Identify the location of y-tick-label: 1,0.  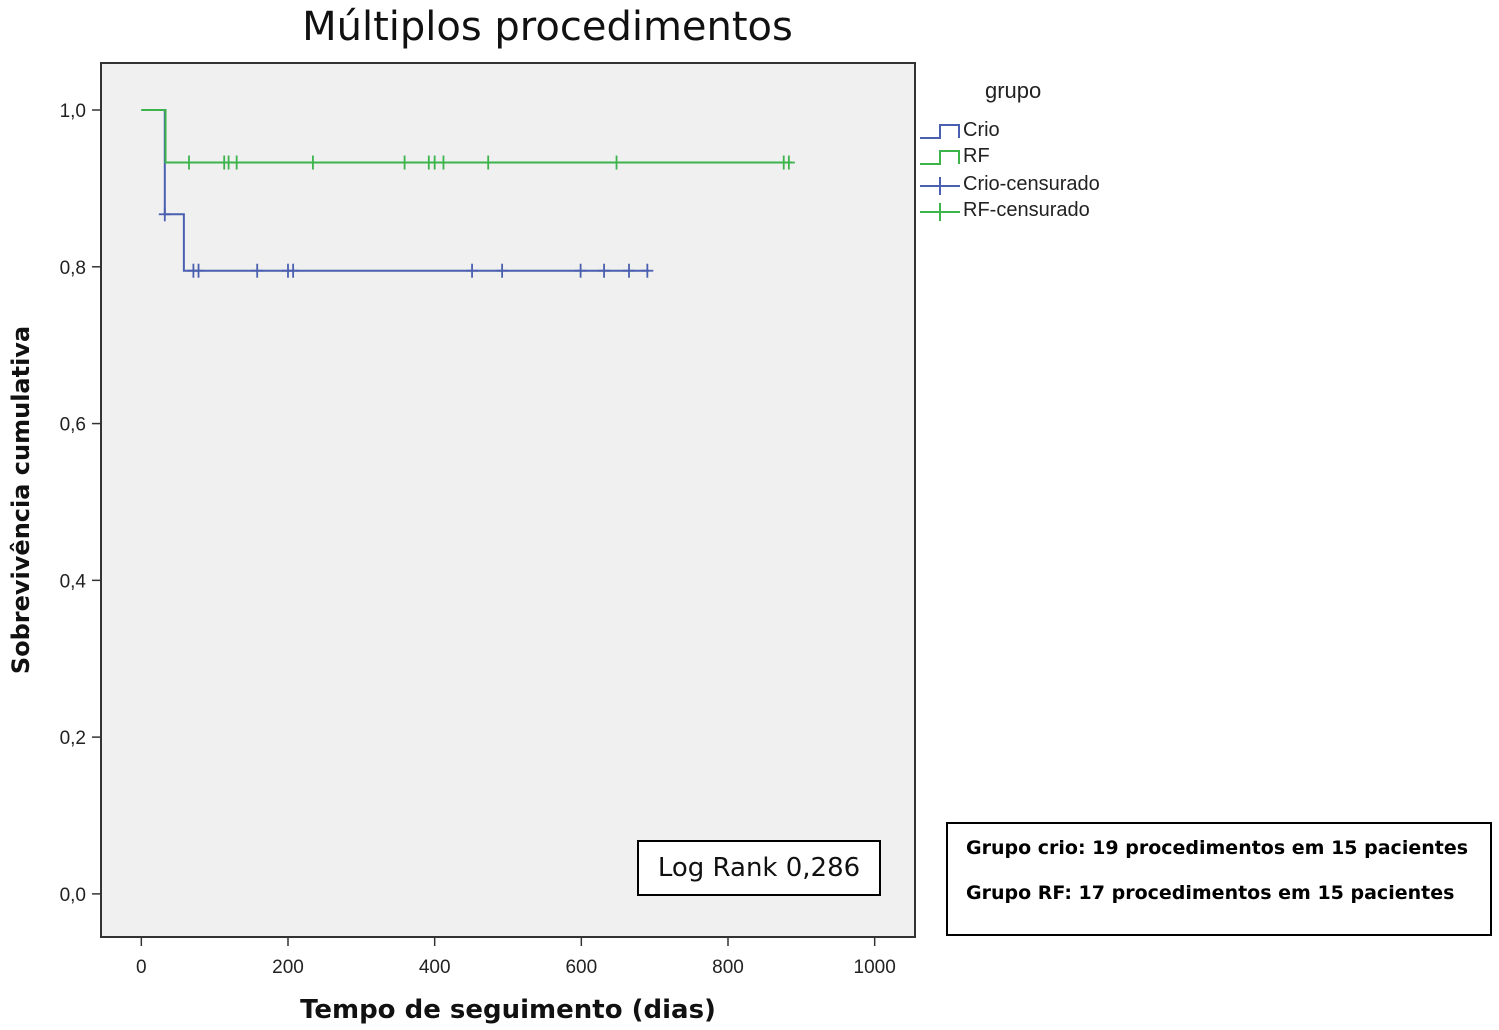
(73, 111).